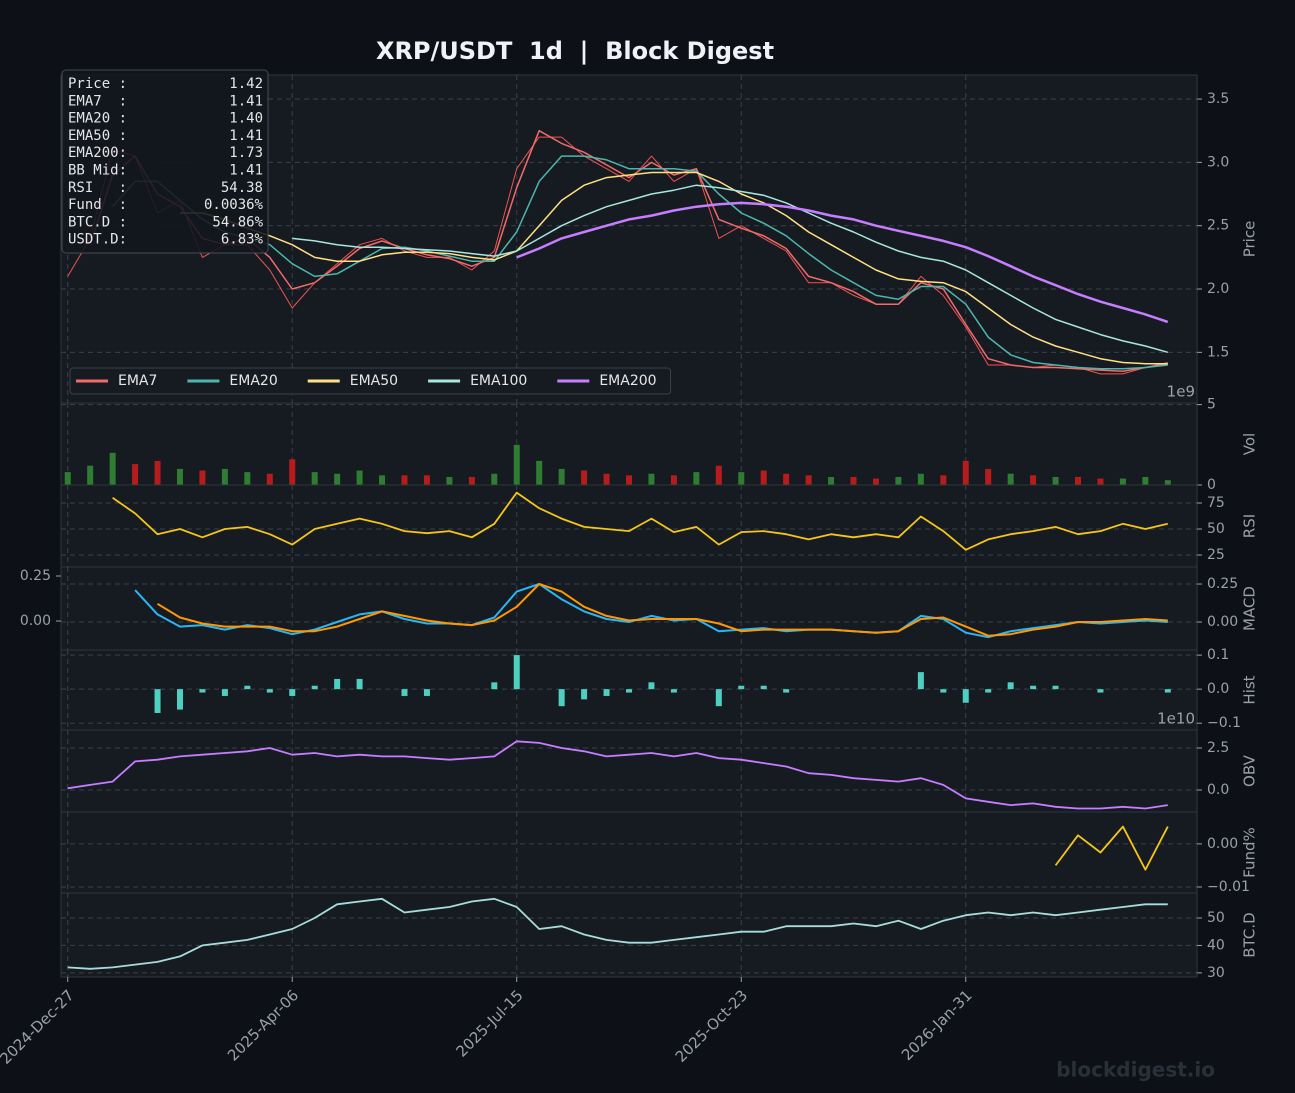  Describe the element at coordinates (1250, 934) in the screenshot. I see `panel-label: BTC.D` at that location.